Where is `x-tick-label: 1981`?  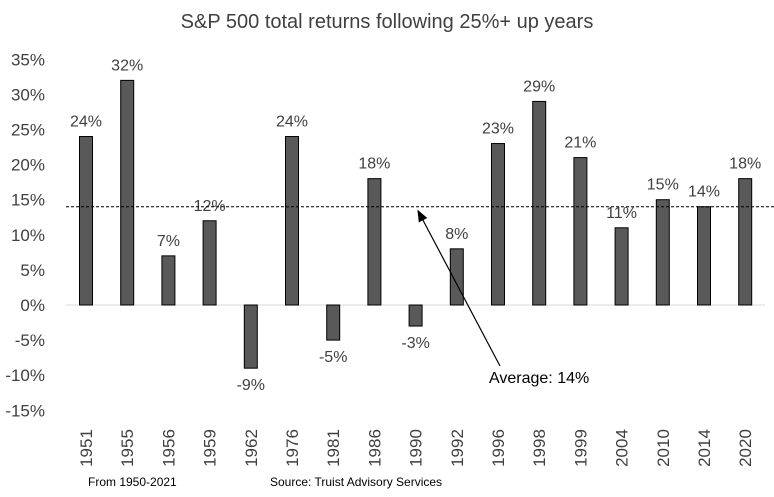 x-tick-label: 1981 is located at coordinates (333, 448).